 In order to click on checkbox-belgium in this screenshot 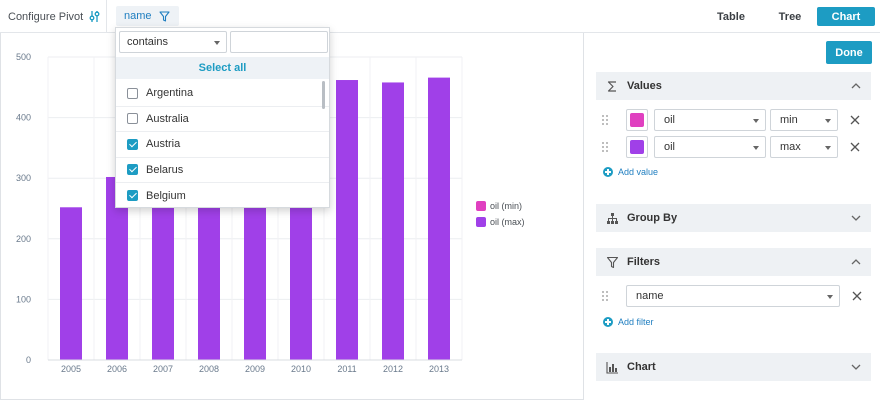, I will do `click(132, 196)`.